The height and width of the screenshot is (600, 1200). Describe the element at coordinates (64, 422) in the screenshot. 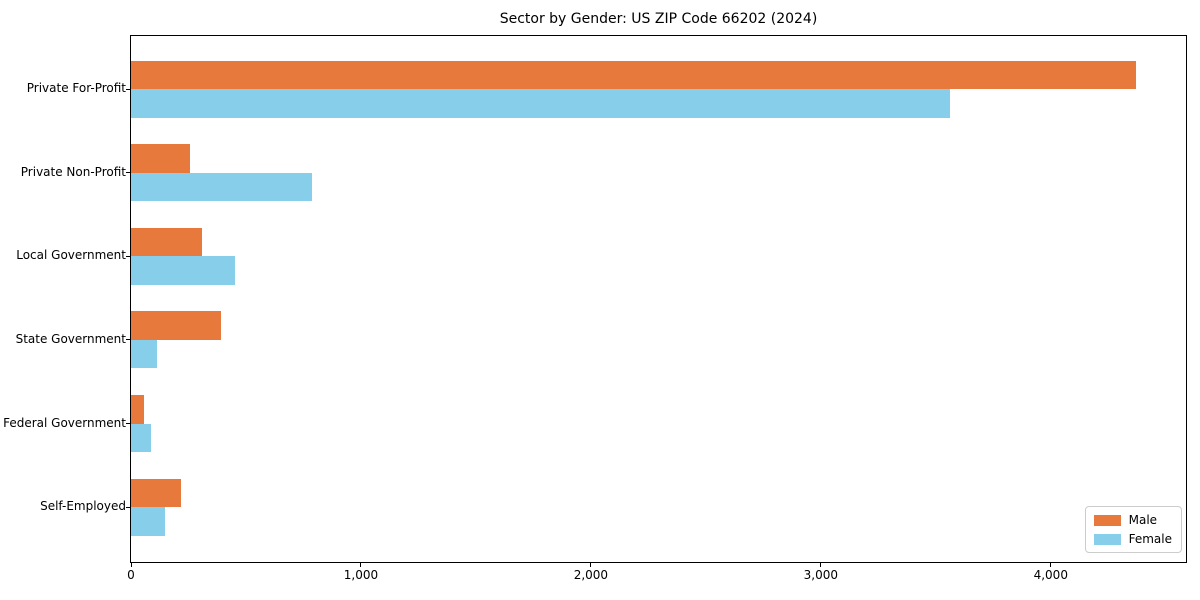

I see `y-tick-label: Federal Government` at that location.